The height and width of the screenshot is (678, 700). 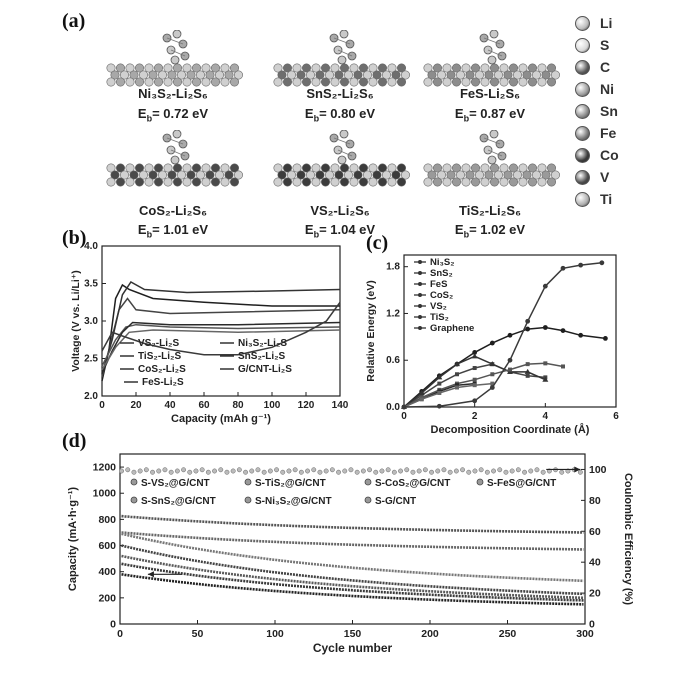 I want to click on legend-label: S-FeS@G/CNT, so click(x=521, y=483).